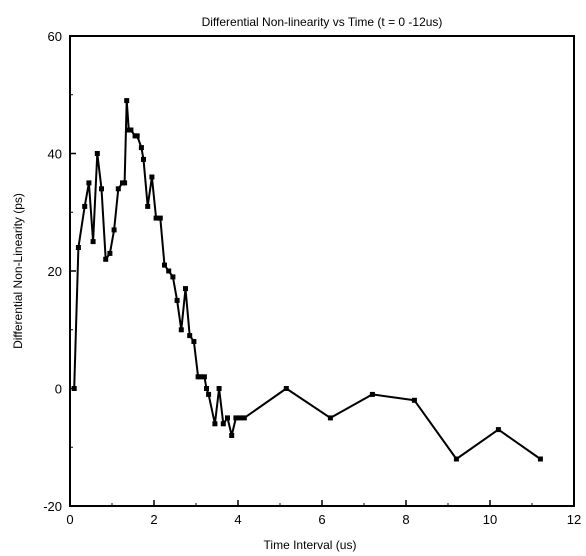 The image size is (586, 556). I want to click on x-tick-label: 2, so click(153, 519).